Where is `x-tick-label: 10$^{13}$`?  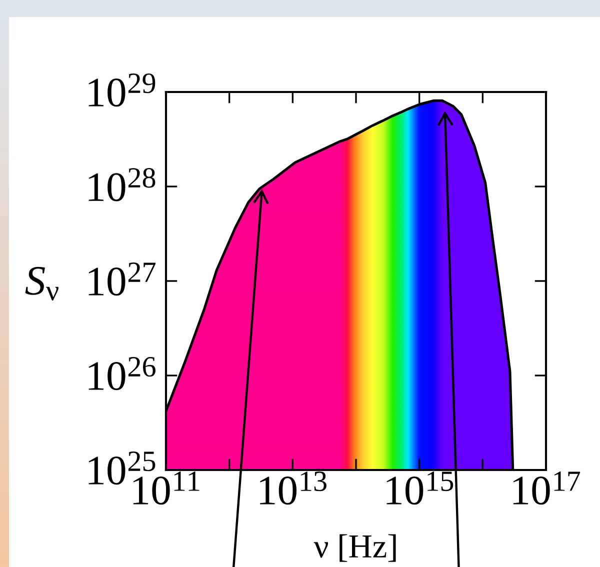
x-tick-label: 10$^{13}$ is located at coordinates (293, 488).